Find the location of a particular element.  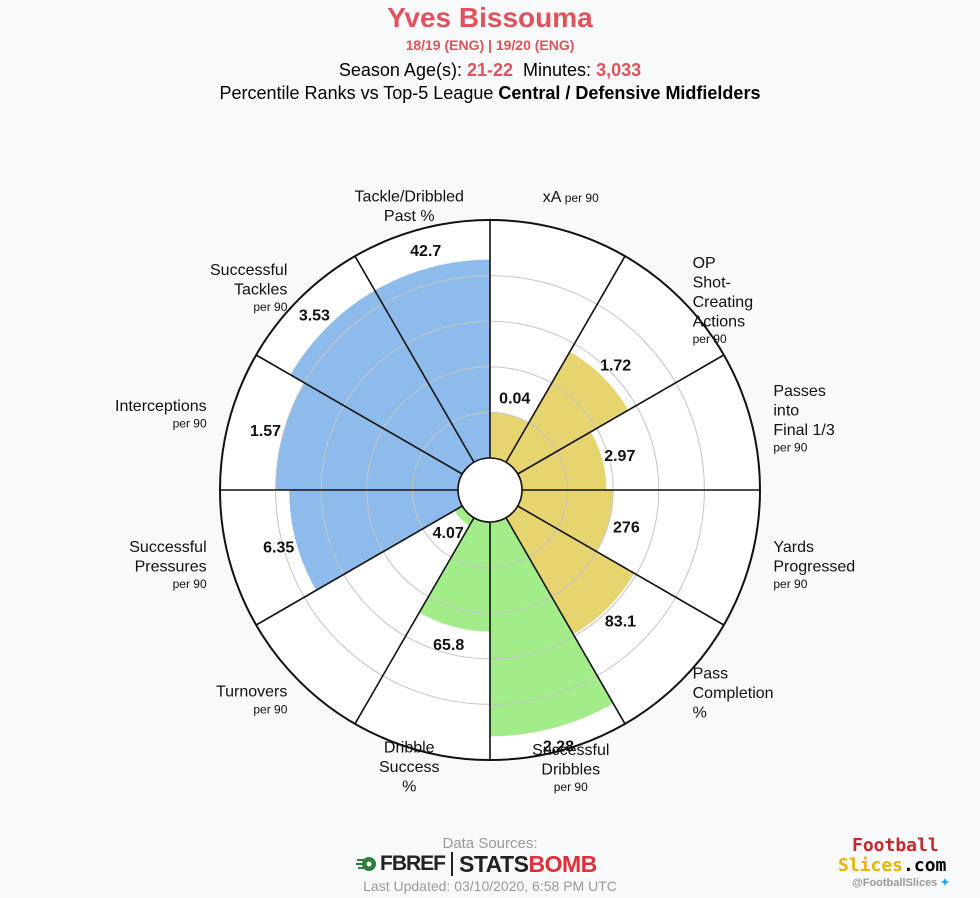

value-label-9: 1.57 is located at coordinates (265, 431).